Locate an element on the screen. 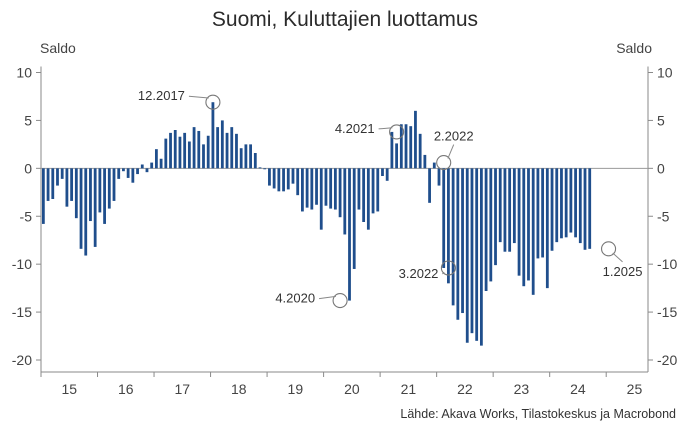 The width and height of the screenshot is (690, 435). y-tick-label-left: -5 is located at coordinates (26, 216).